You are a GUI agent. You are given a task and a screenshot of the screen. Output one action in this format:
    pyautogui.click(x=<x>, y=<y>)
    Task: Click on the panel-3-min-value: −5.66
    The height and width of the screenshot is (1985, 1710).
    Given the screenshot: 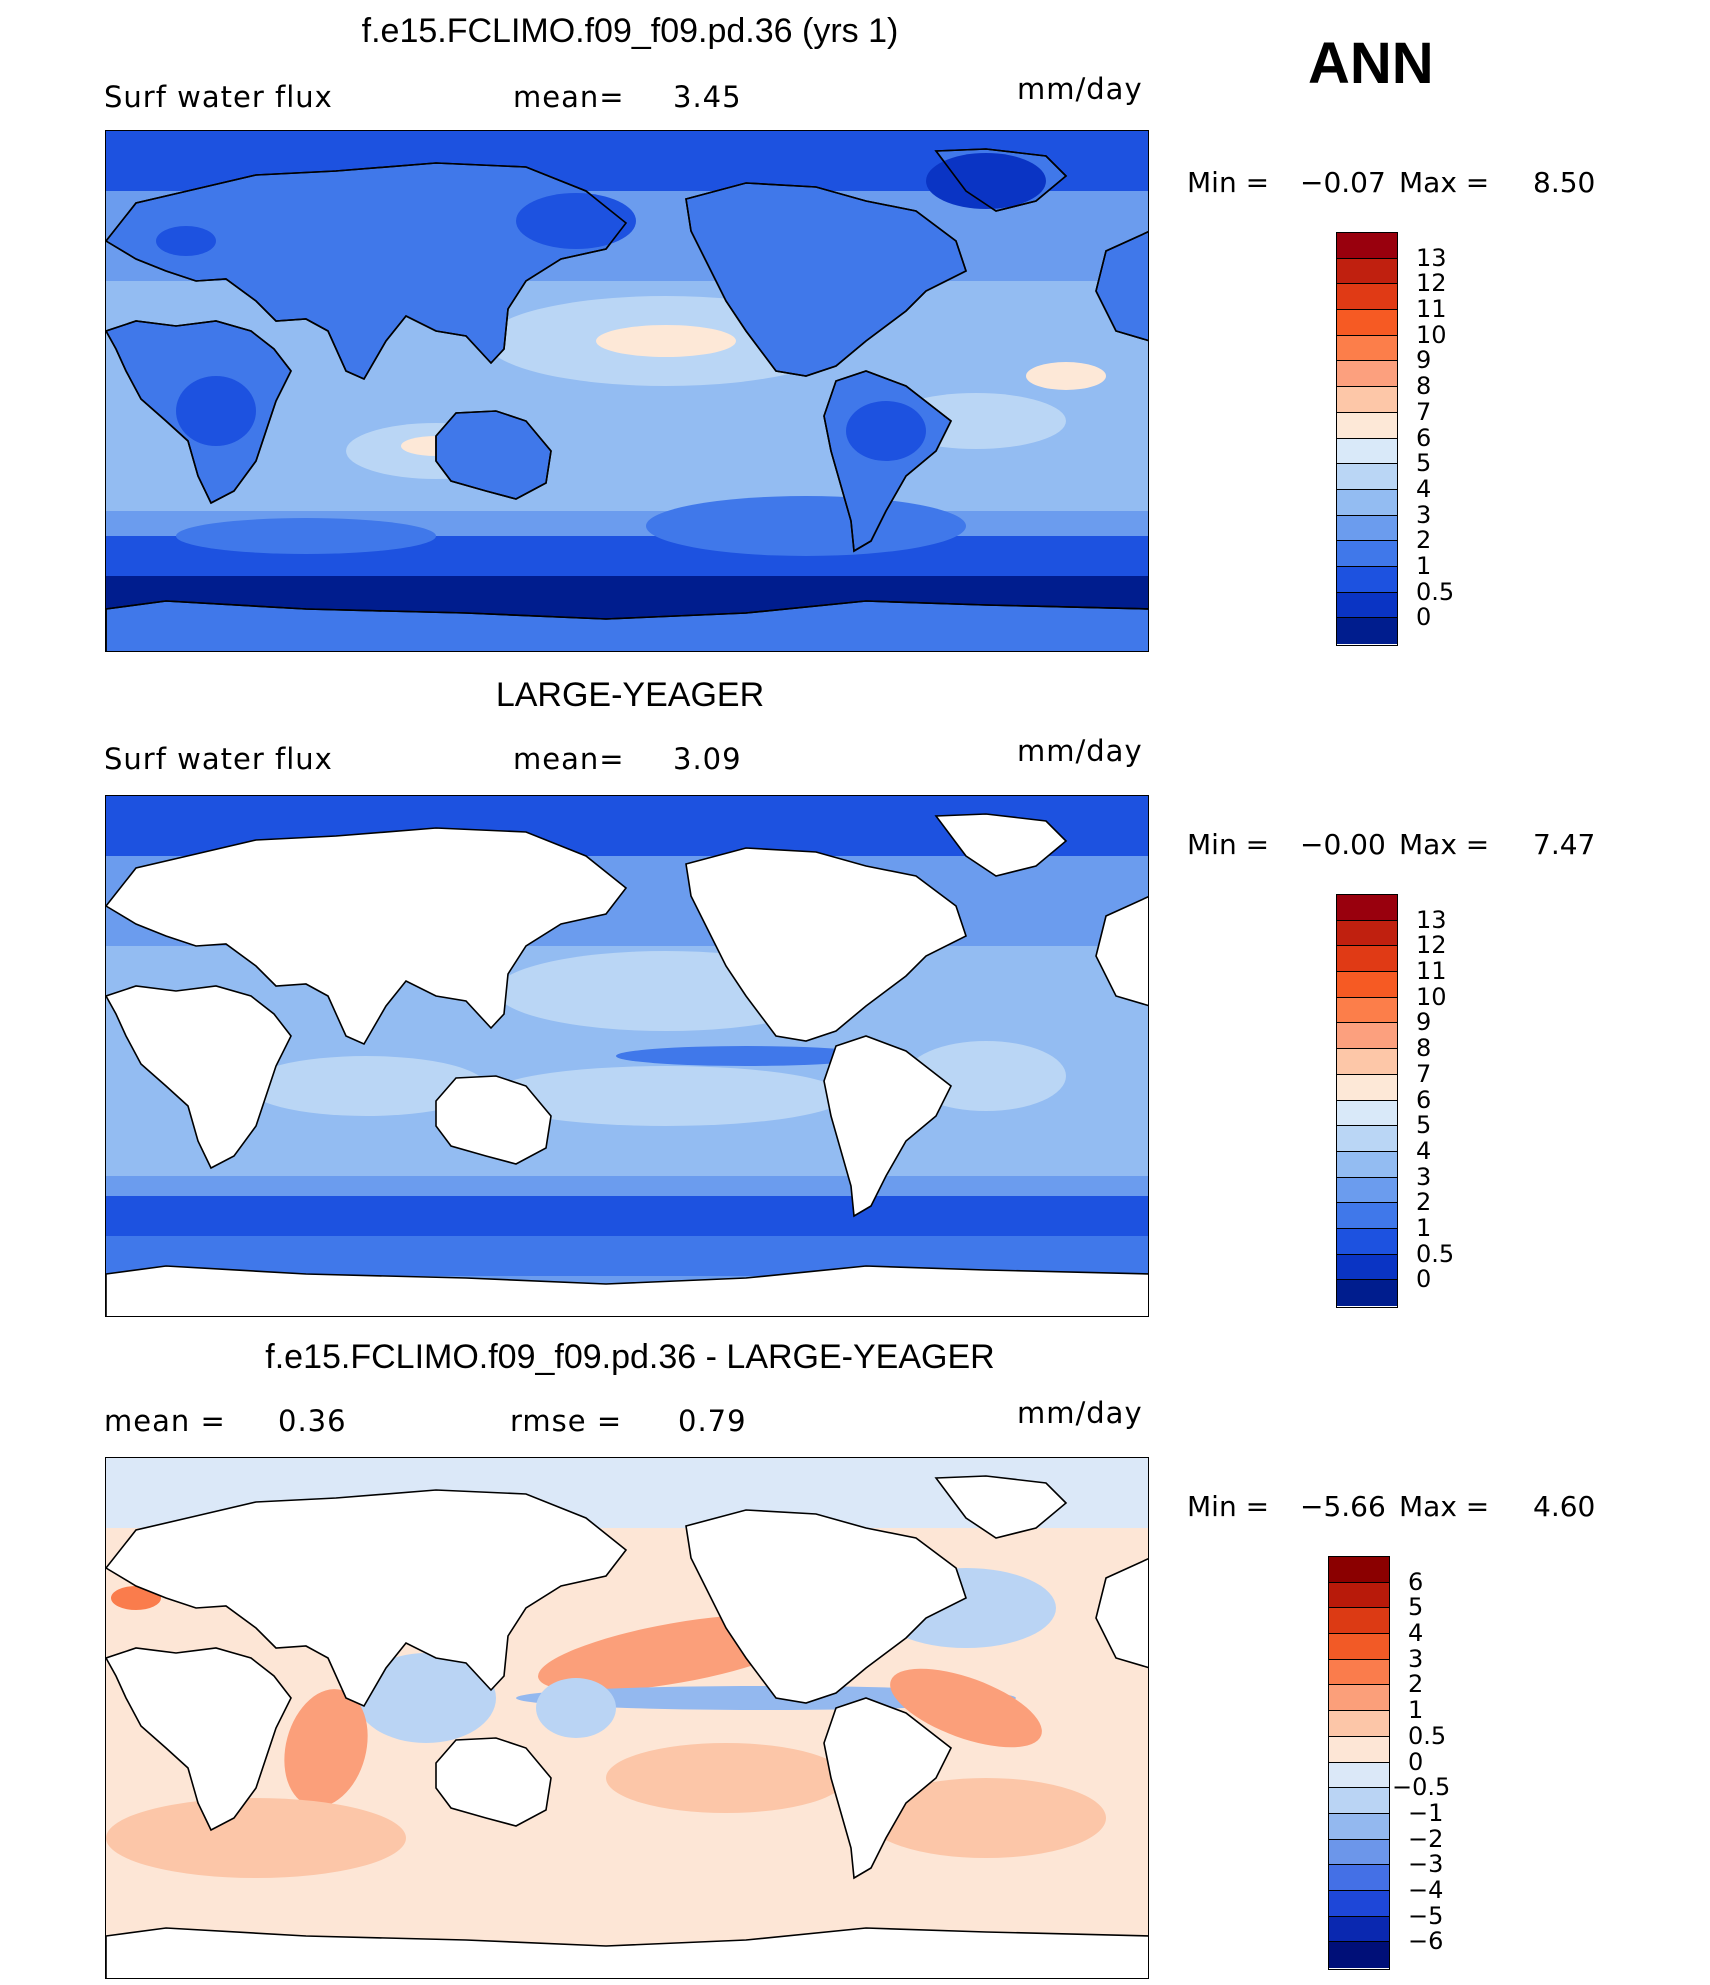 What is the action you would take?
    pyautogui.click(x=1343, y=1506)
    